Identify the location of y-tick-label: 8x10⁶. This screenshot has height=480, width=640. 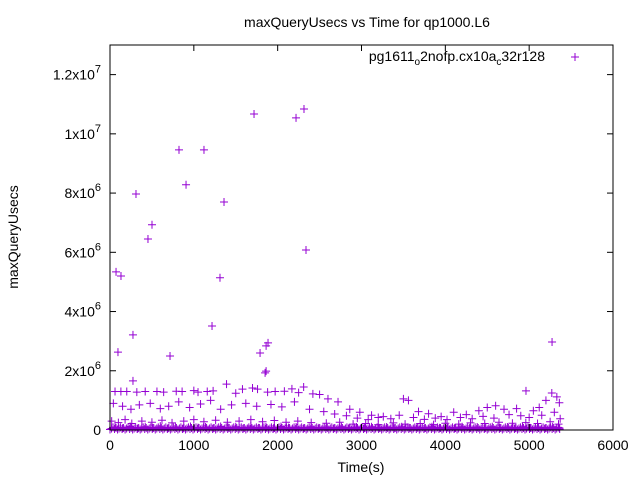
(83, 191).